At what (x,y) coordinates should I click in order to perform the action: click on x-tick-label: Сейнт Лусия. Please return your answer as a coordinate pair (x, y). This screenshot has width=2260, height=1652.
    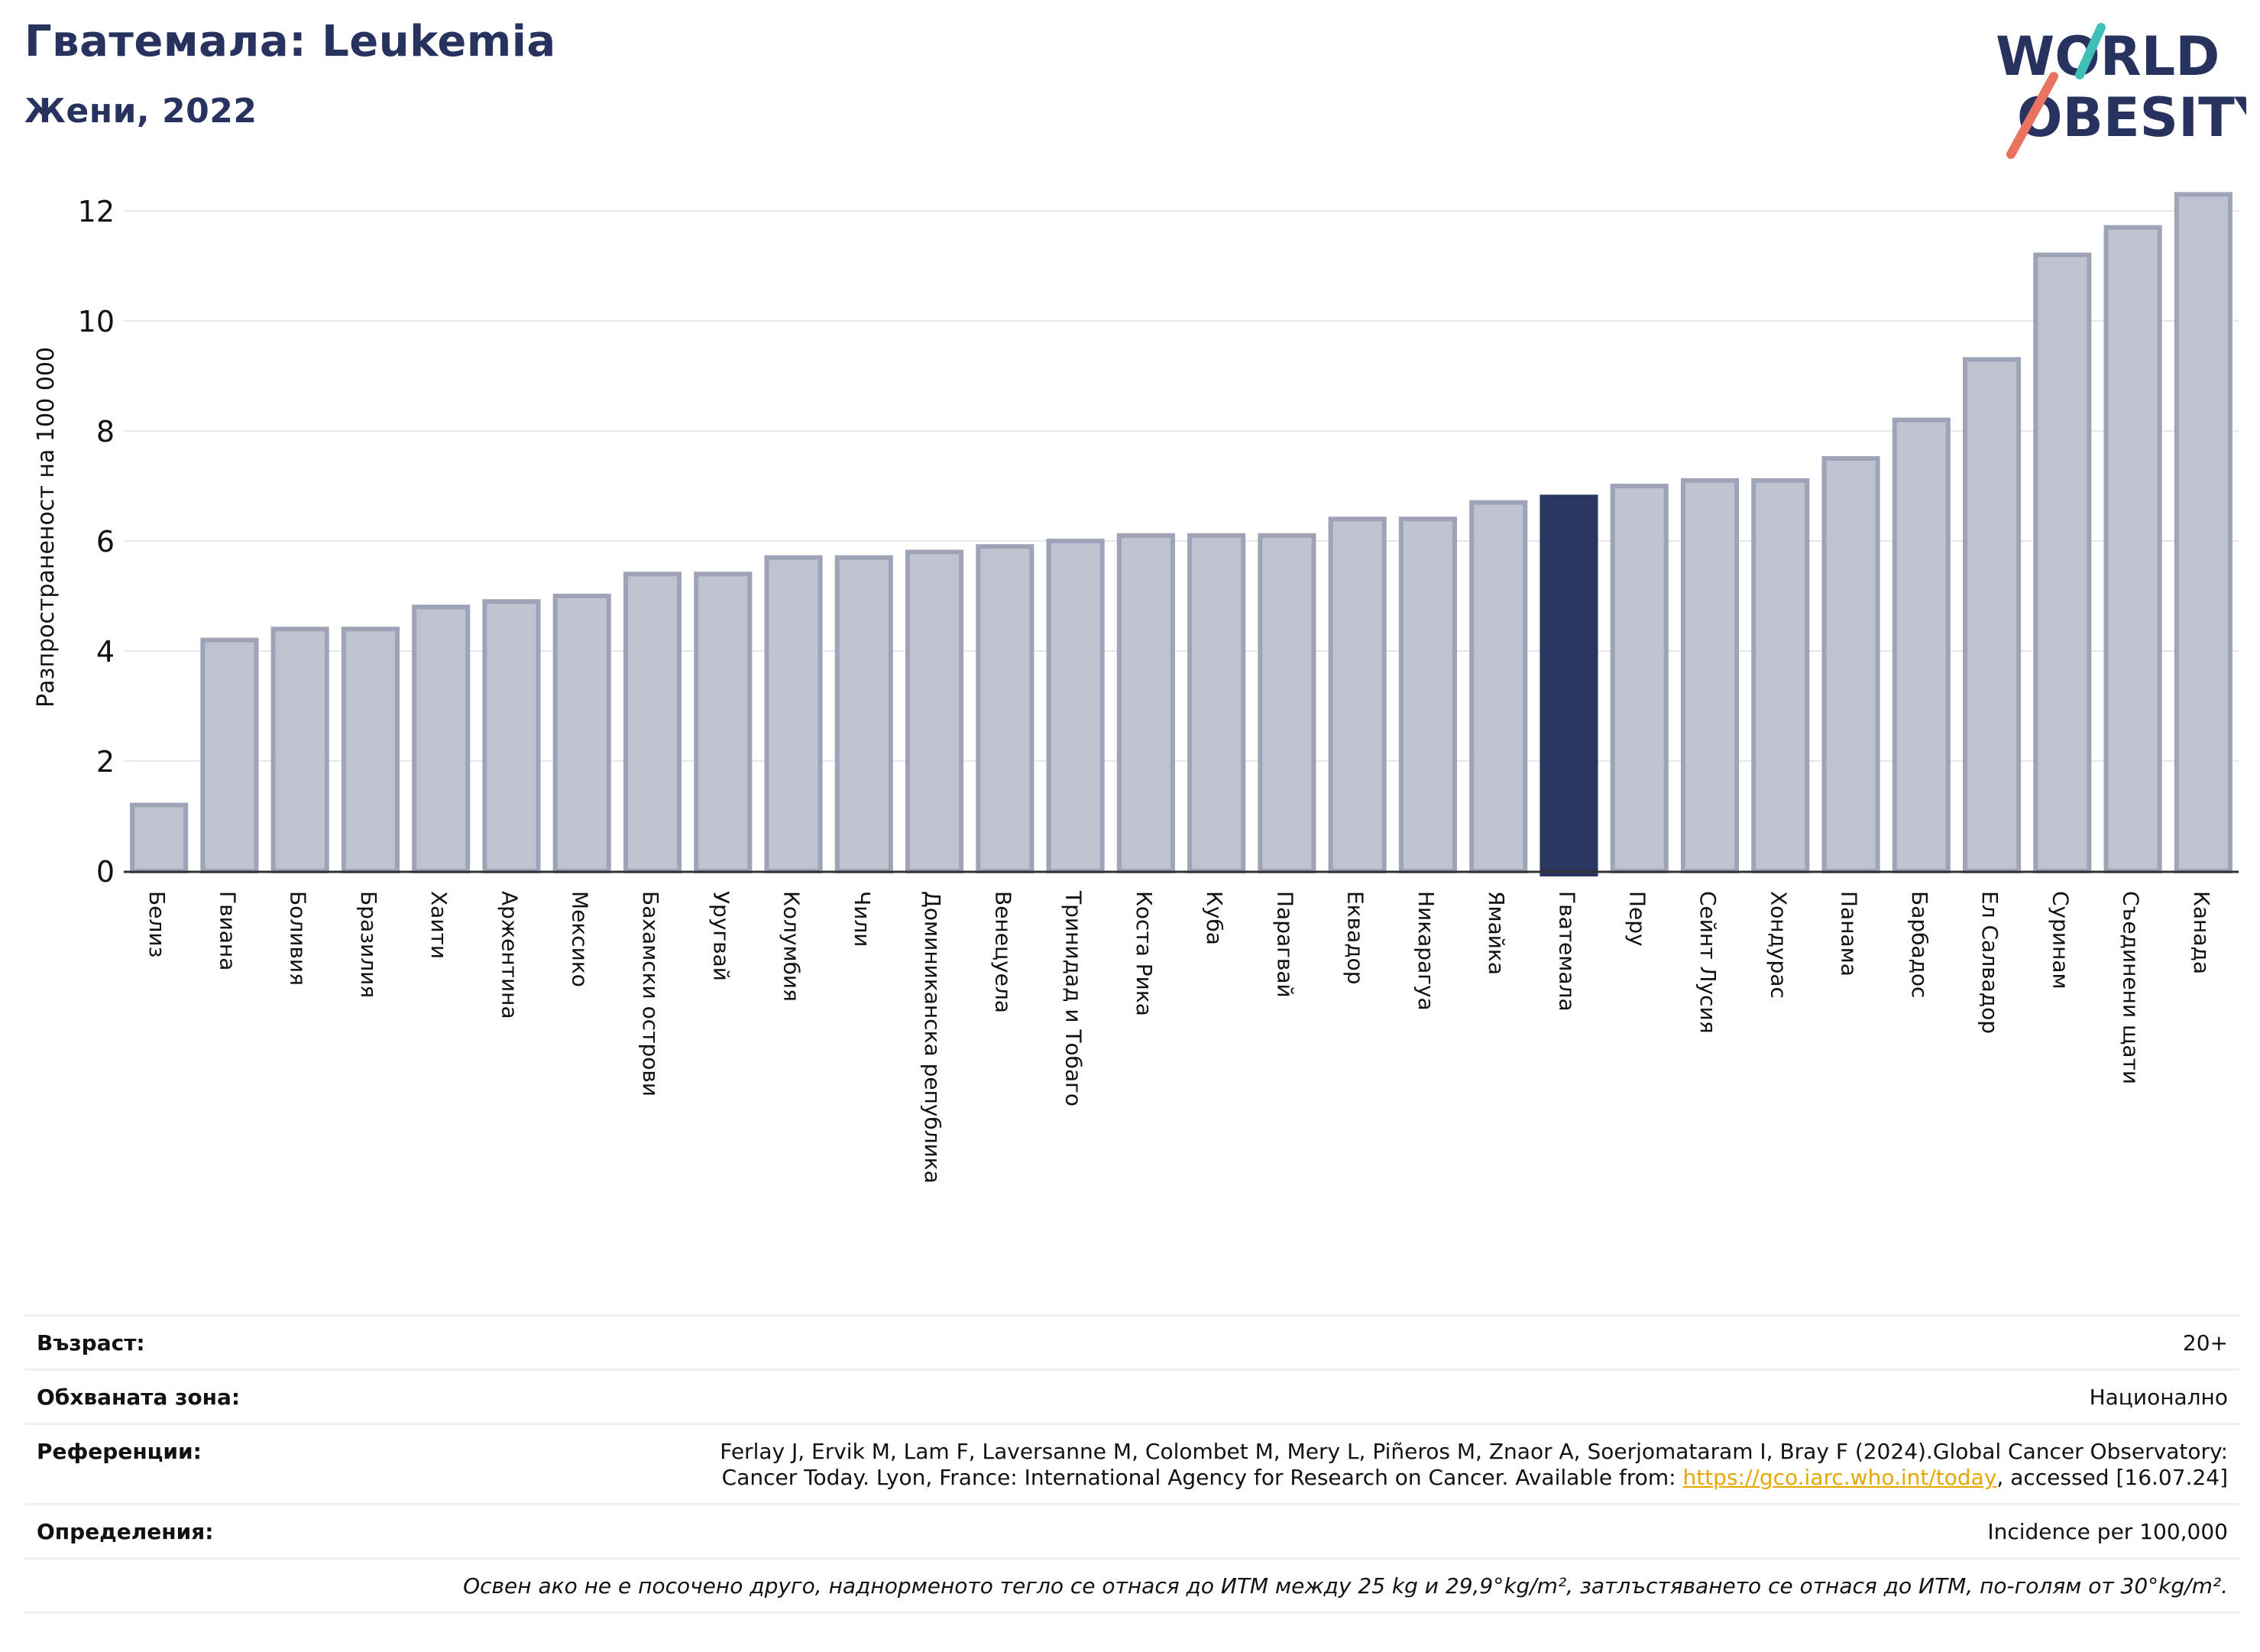
    Looking at the image, I should click on (1708, 962).